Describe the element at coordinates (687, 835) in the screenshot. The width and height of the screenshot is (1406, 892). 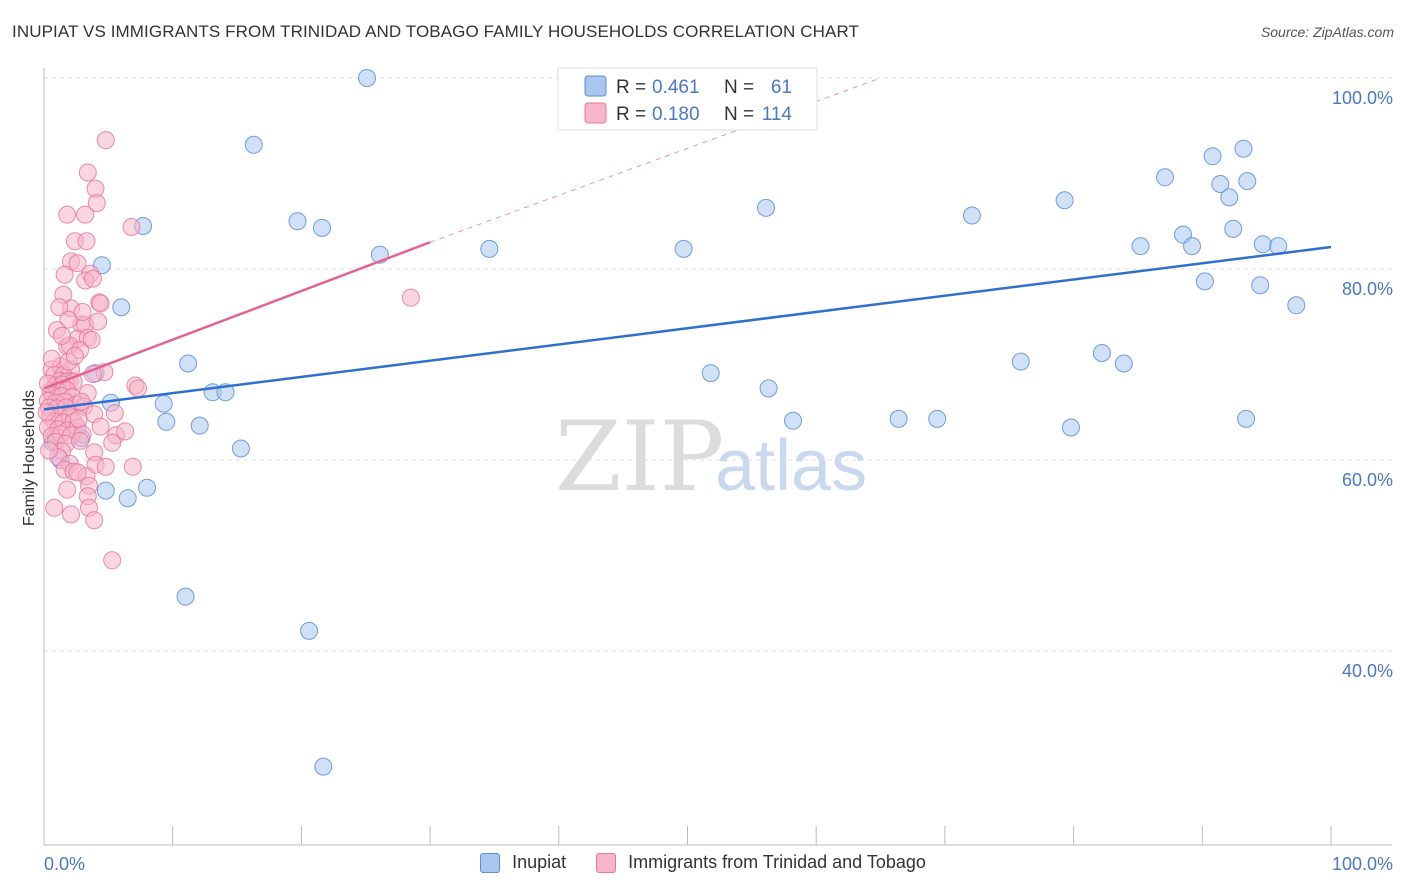
I see `x-axis-ticks` at that location.